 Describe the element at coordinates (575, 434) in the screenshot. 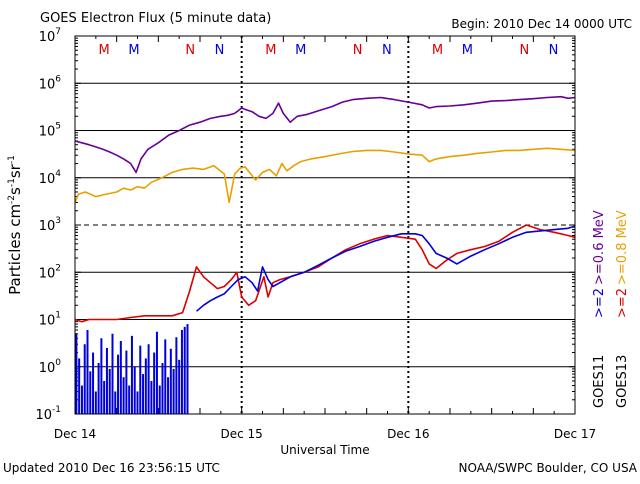

I see `x-tick-label: Dec 17` at that location.